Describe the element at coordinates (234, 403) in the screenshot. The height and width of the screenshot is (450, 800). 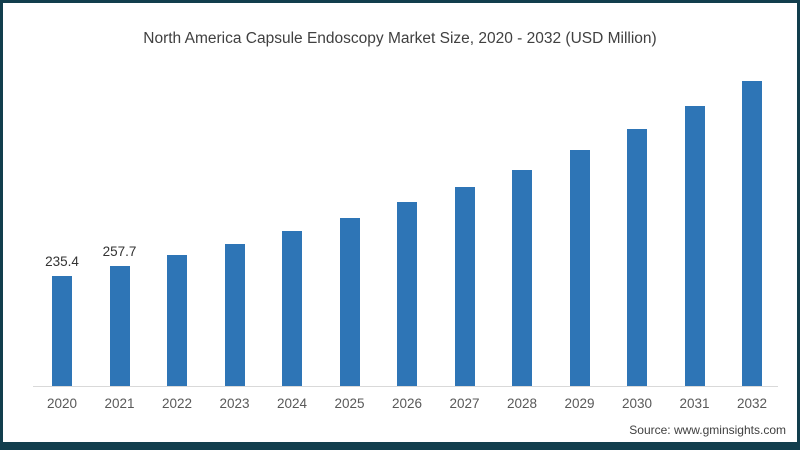
I see `x-tick-2023: 2023` at that location.